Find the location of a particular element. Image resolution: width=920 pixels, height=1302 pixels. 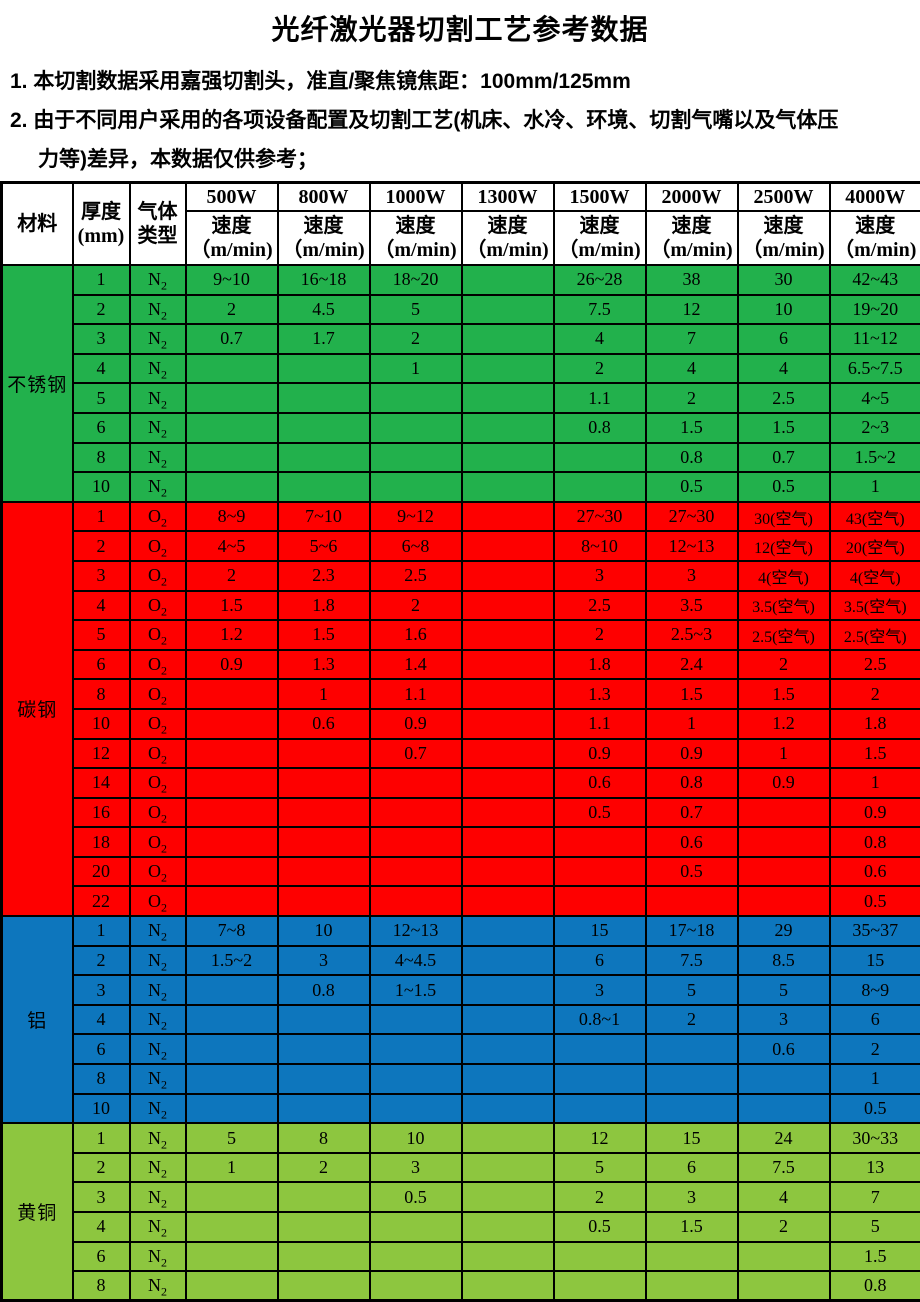

speed-cell: 7 is located at coordinates (875, 1197).